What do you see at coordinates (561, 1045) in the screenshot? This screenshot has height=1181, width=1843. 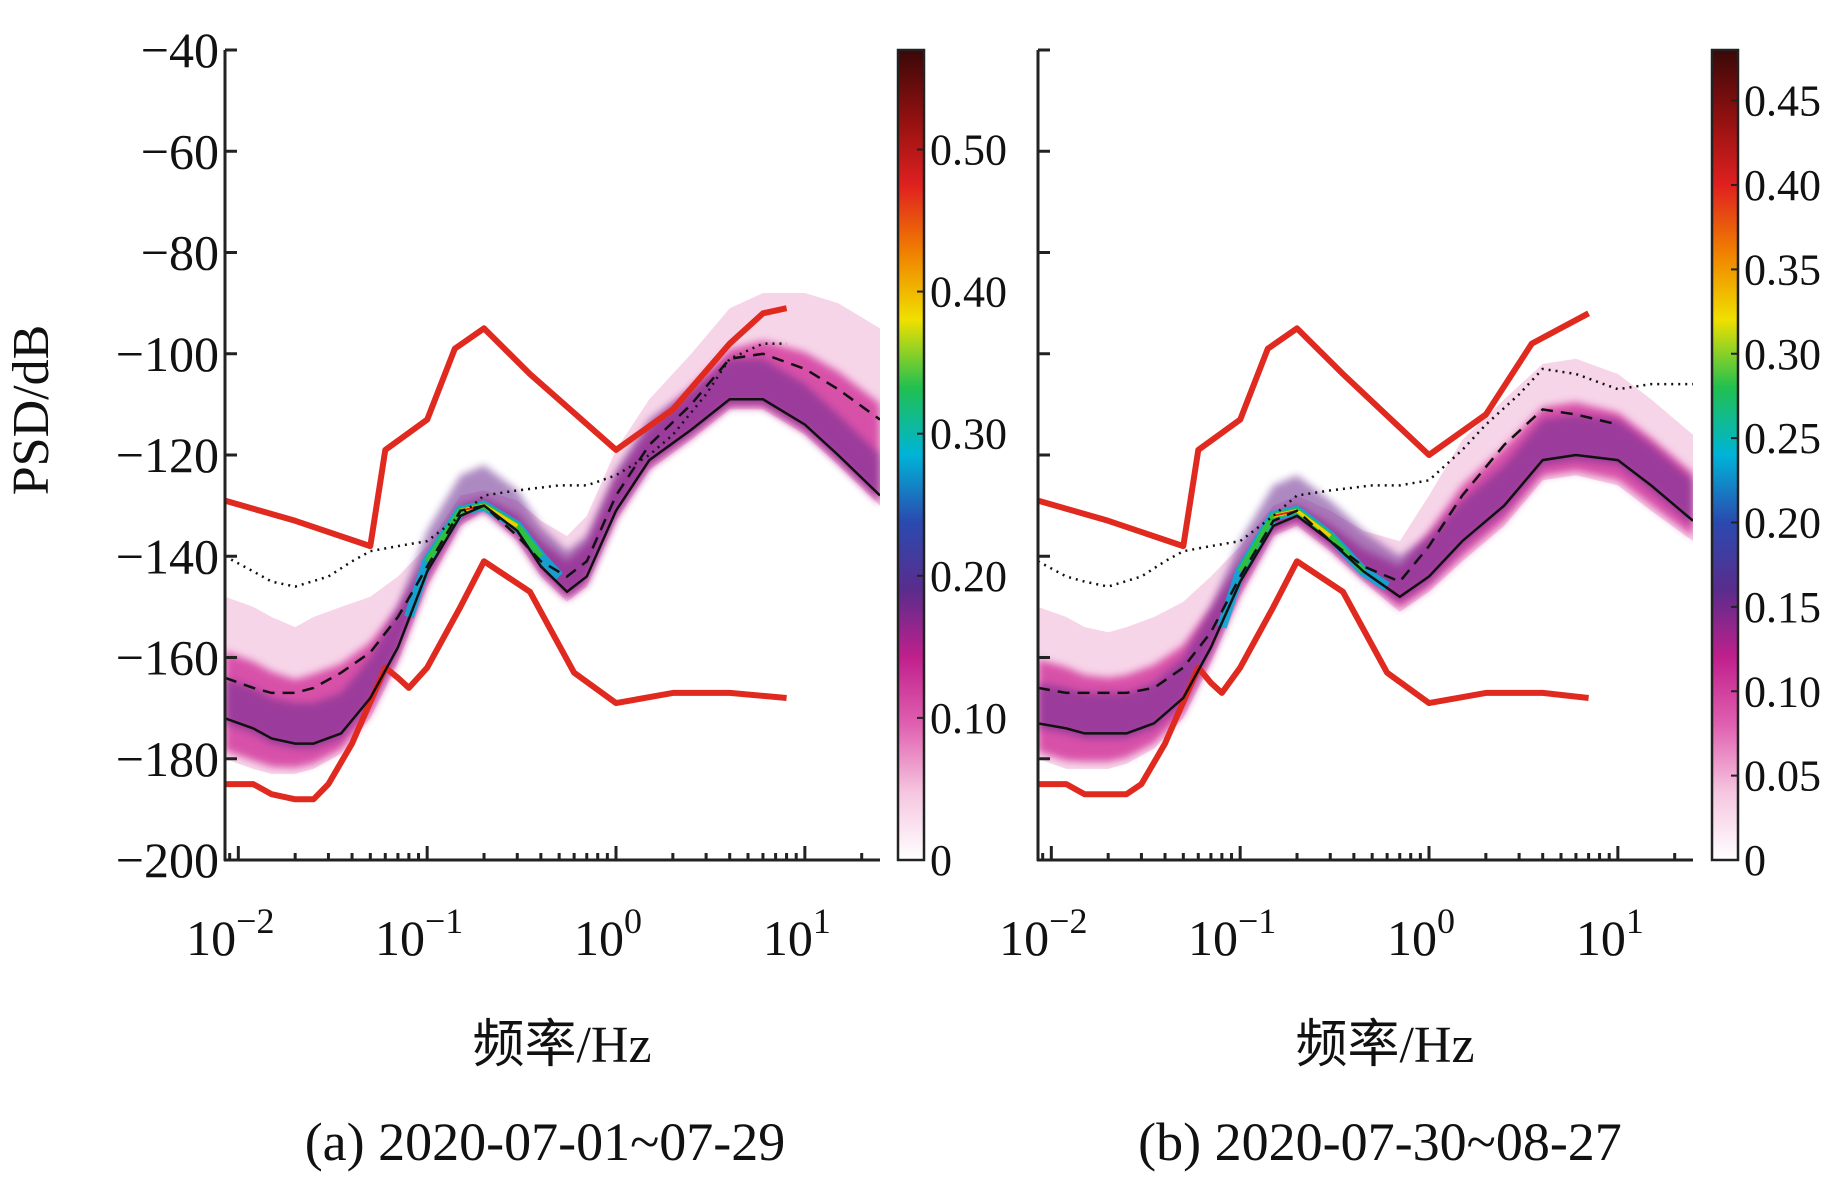 I see `x-axis-title-a: 频率/Hz` at bounding box center [561, 1045].